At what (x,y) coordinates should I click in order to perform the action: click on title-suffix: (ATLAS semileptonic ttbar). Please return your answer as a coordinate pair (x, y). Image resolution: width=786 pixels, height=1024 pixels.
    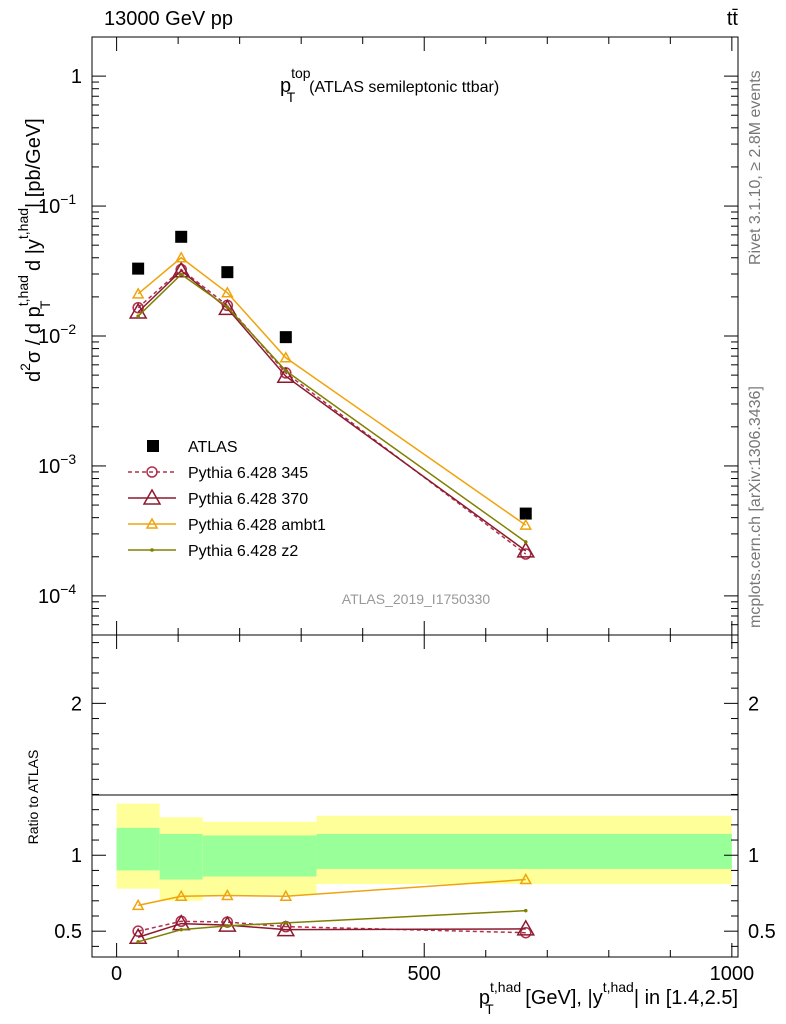
    Looking at the image, I should click on (404, 87).